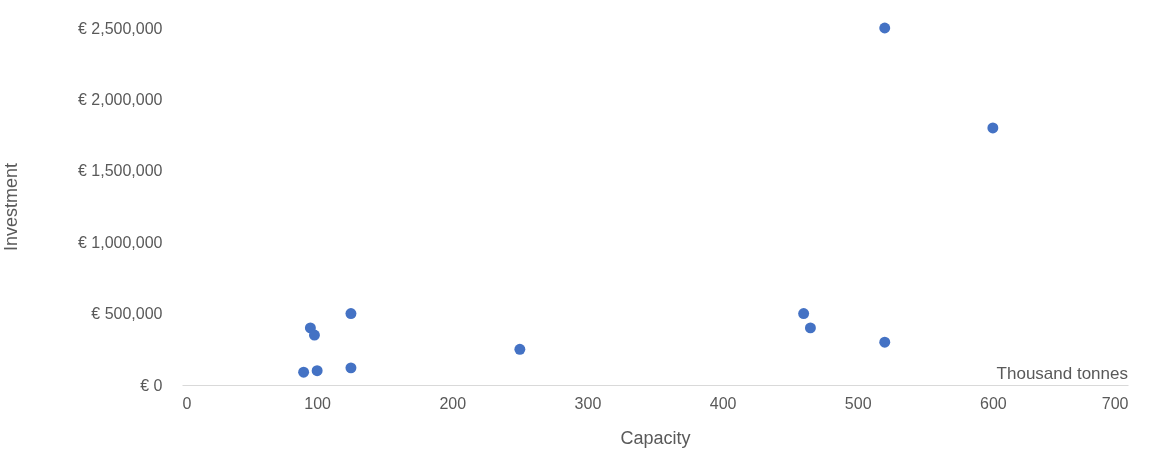 The image size is (1163, 453). I want to click on x-tick-label: 300, so click(588, 403).